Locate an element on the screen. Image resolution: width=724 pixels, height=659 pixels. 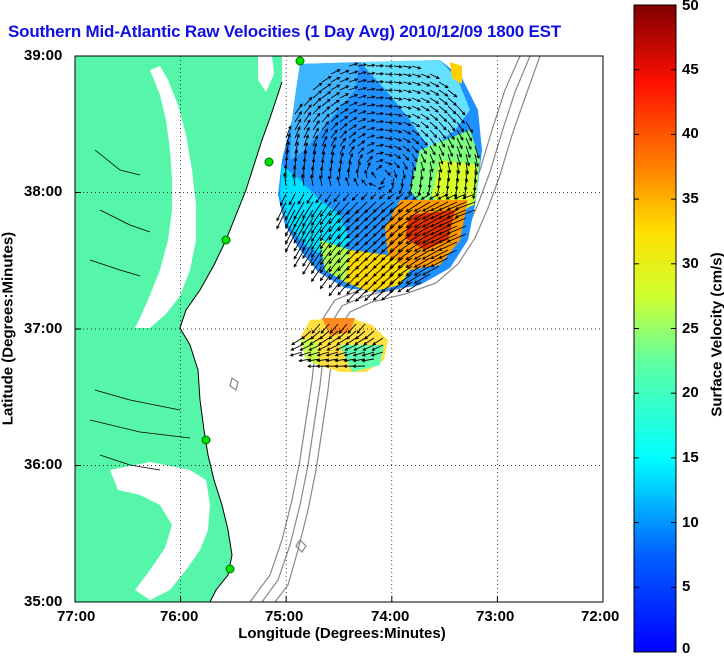
colorbar-tick-label: 10 is located at coordinates (690, 522).